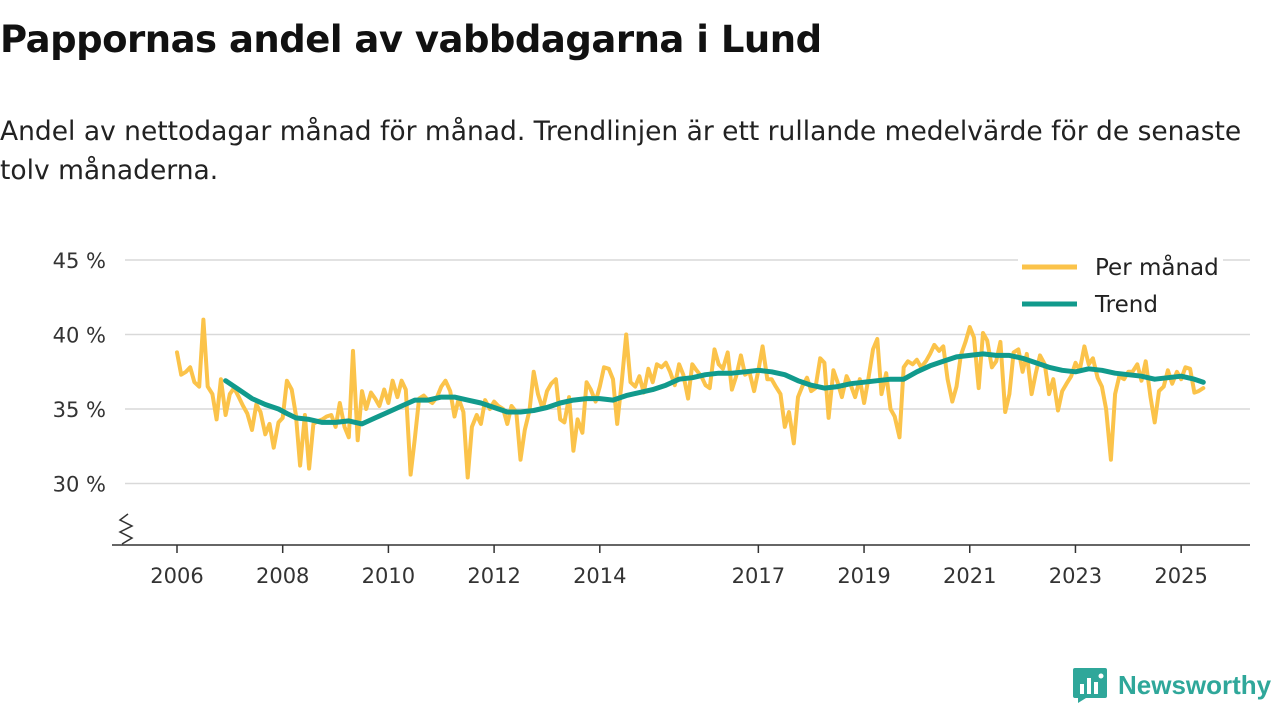  What do you see at coordinates (679, 566) in the screenshot?
I see `x-axis-ticks: 2006 2008 2010 2012 2014 2017 2019 2021 2023 2025` at bounding box center [679, 566].